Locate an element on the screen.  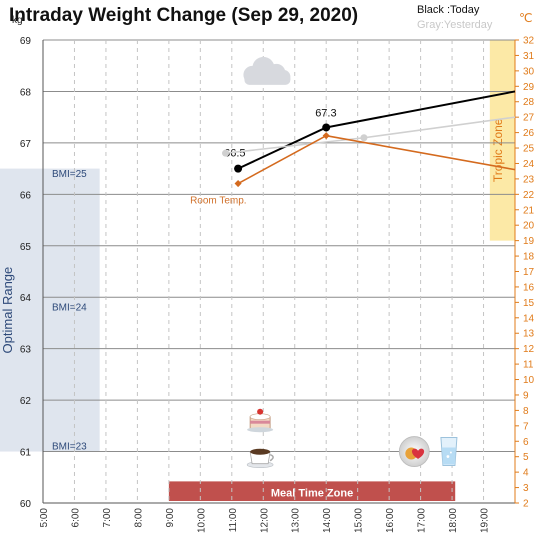
y2-tick-label: 20 is located at coordinates (529, 226).